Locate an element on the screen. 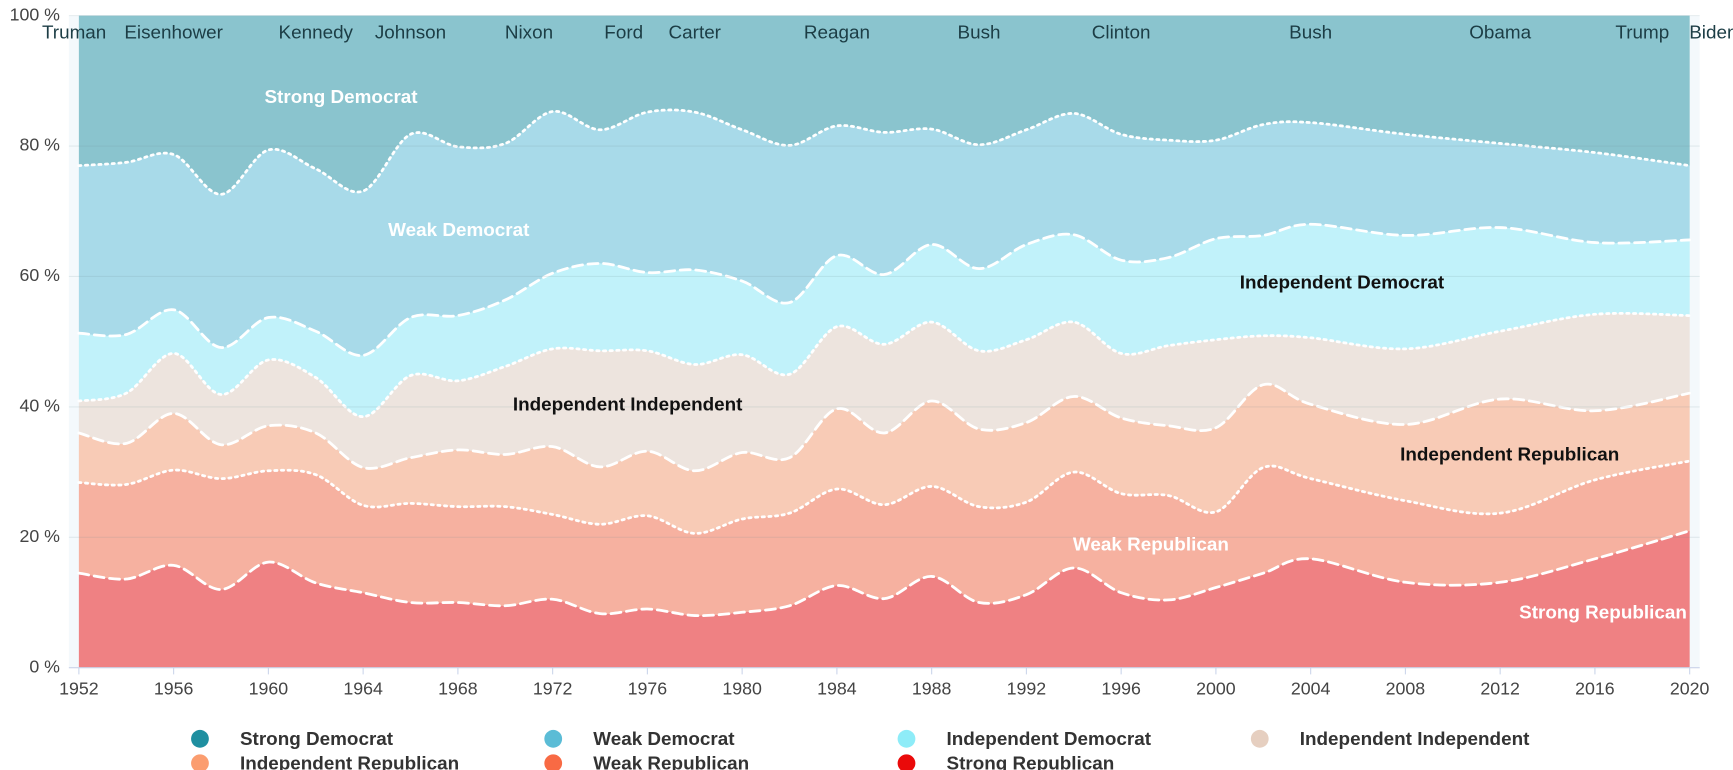  president-label: Eisenhower is located at coordinates (173, 32).